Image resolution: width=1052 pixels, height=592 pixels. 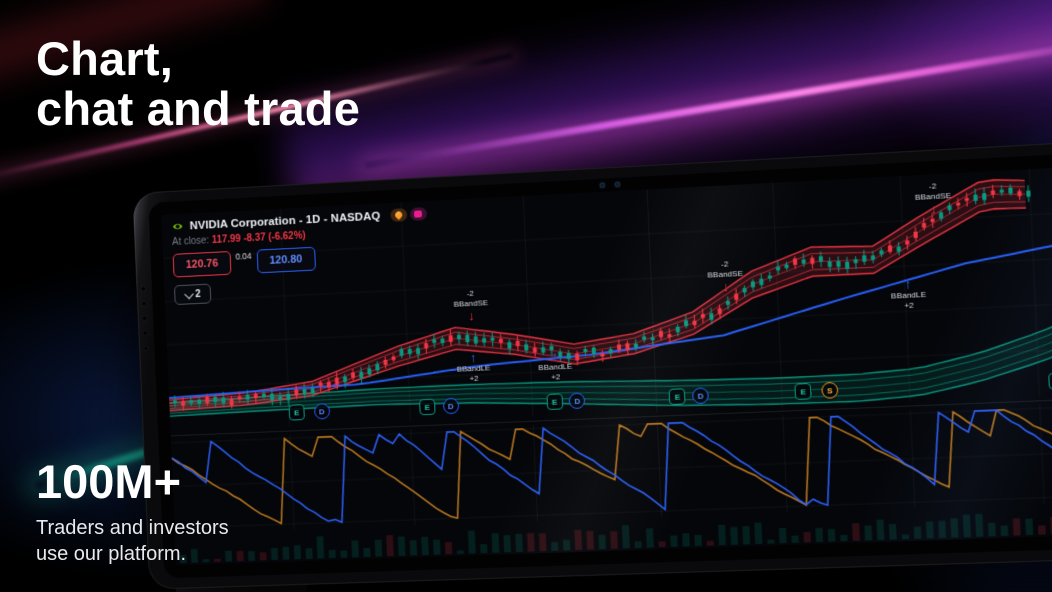 I want to click on stat-value: 100M+, so click(x=109, y=481).